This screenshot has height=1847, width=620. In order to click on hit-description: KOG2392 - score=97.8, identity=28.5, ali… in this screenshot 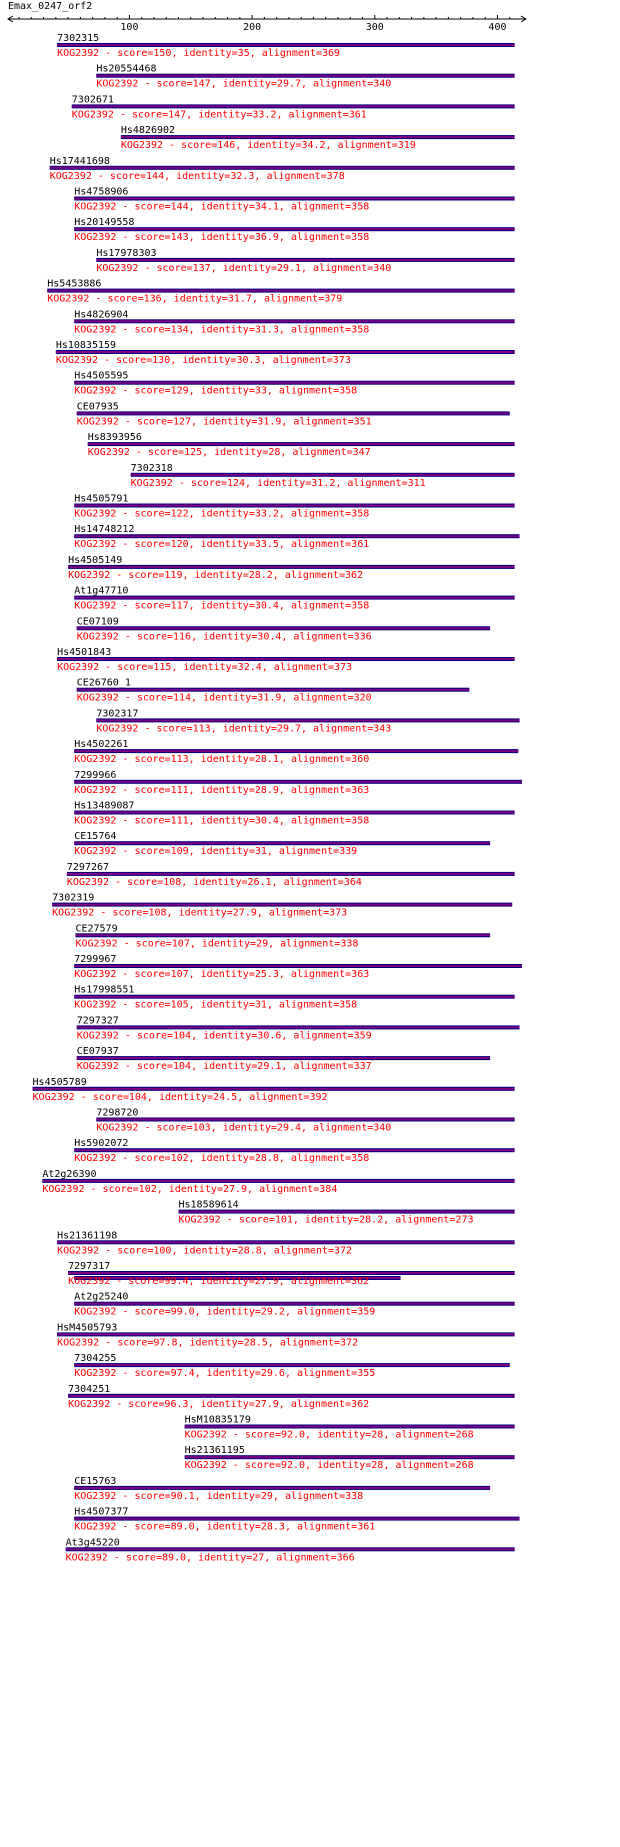, I will do `click(207, 1342)`.